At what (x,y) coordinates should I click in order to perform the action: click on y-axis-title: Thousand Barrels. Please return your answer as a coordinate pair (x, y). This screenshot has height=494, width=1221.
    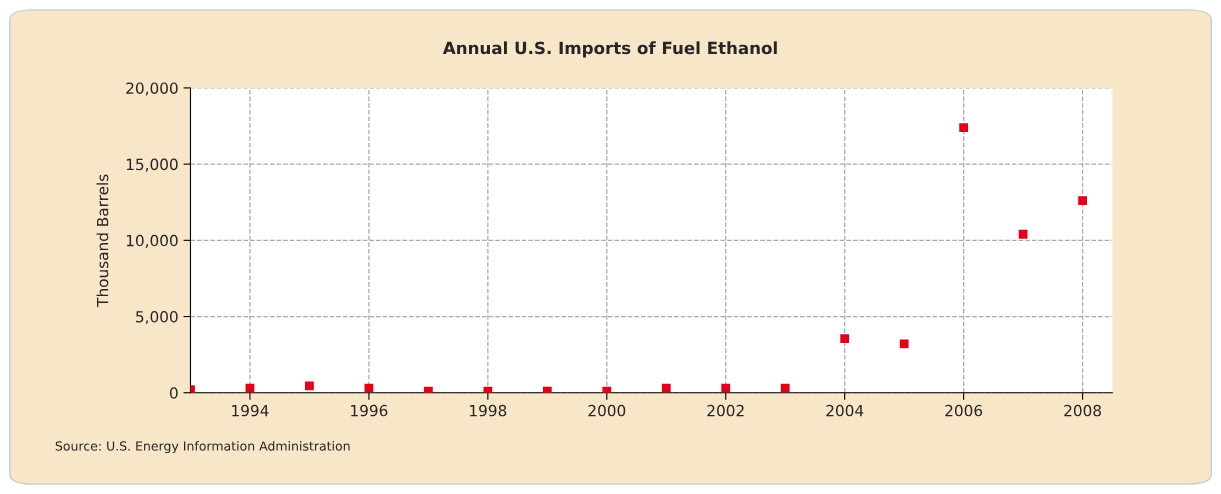
    Looking at the image, I should click on (102, 240).